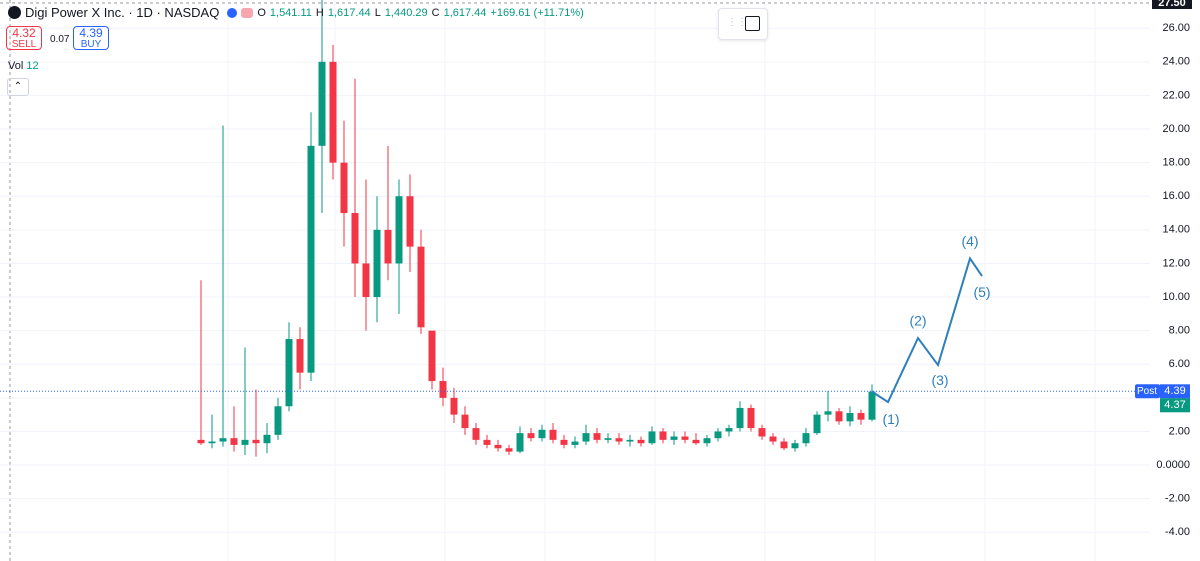 This screenshot has height=561, width=1200. Describe the element at coordinates (1179, 431) in the screenshot. I see `y-tick-label: 2.00` at that location.